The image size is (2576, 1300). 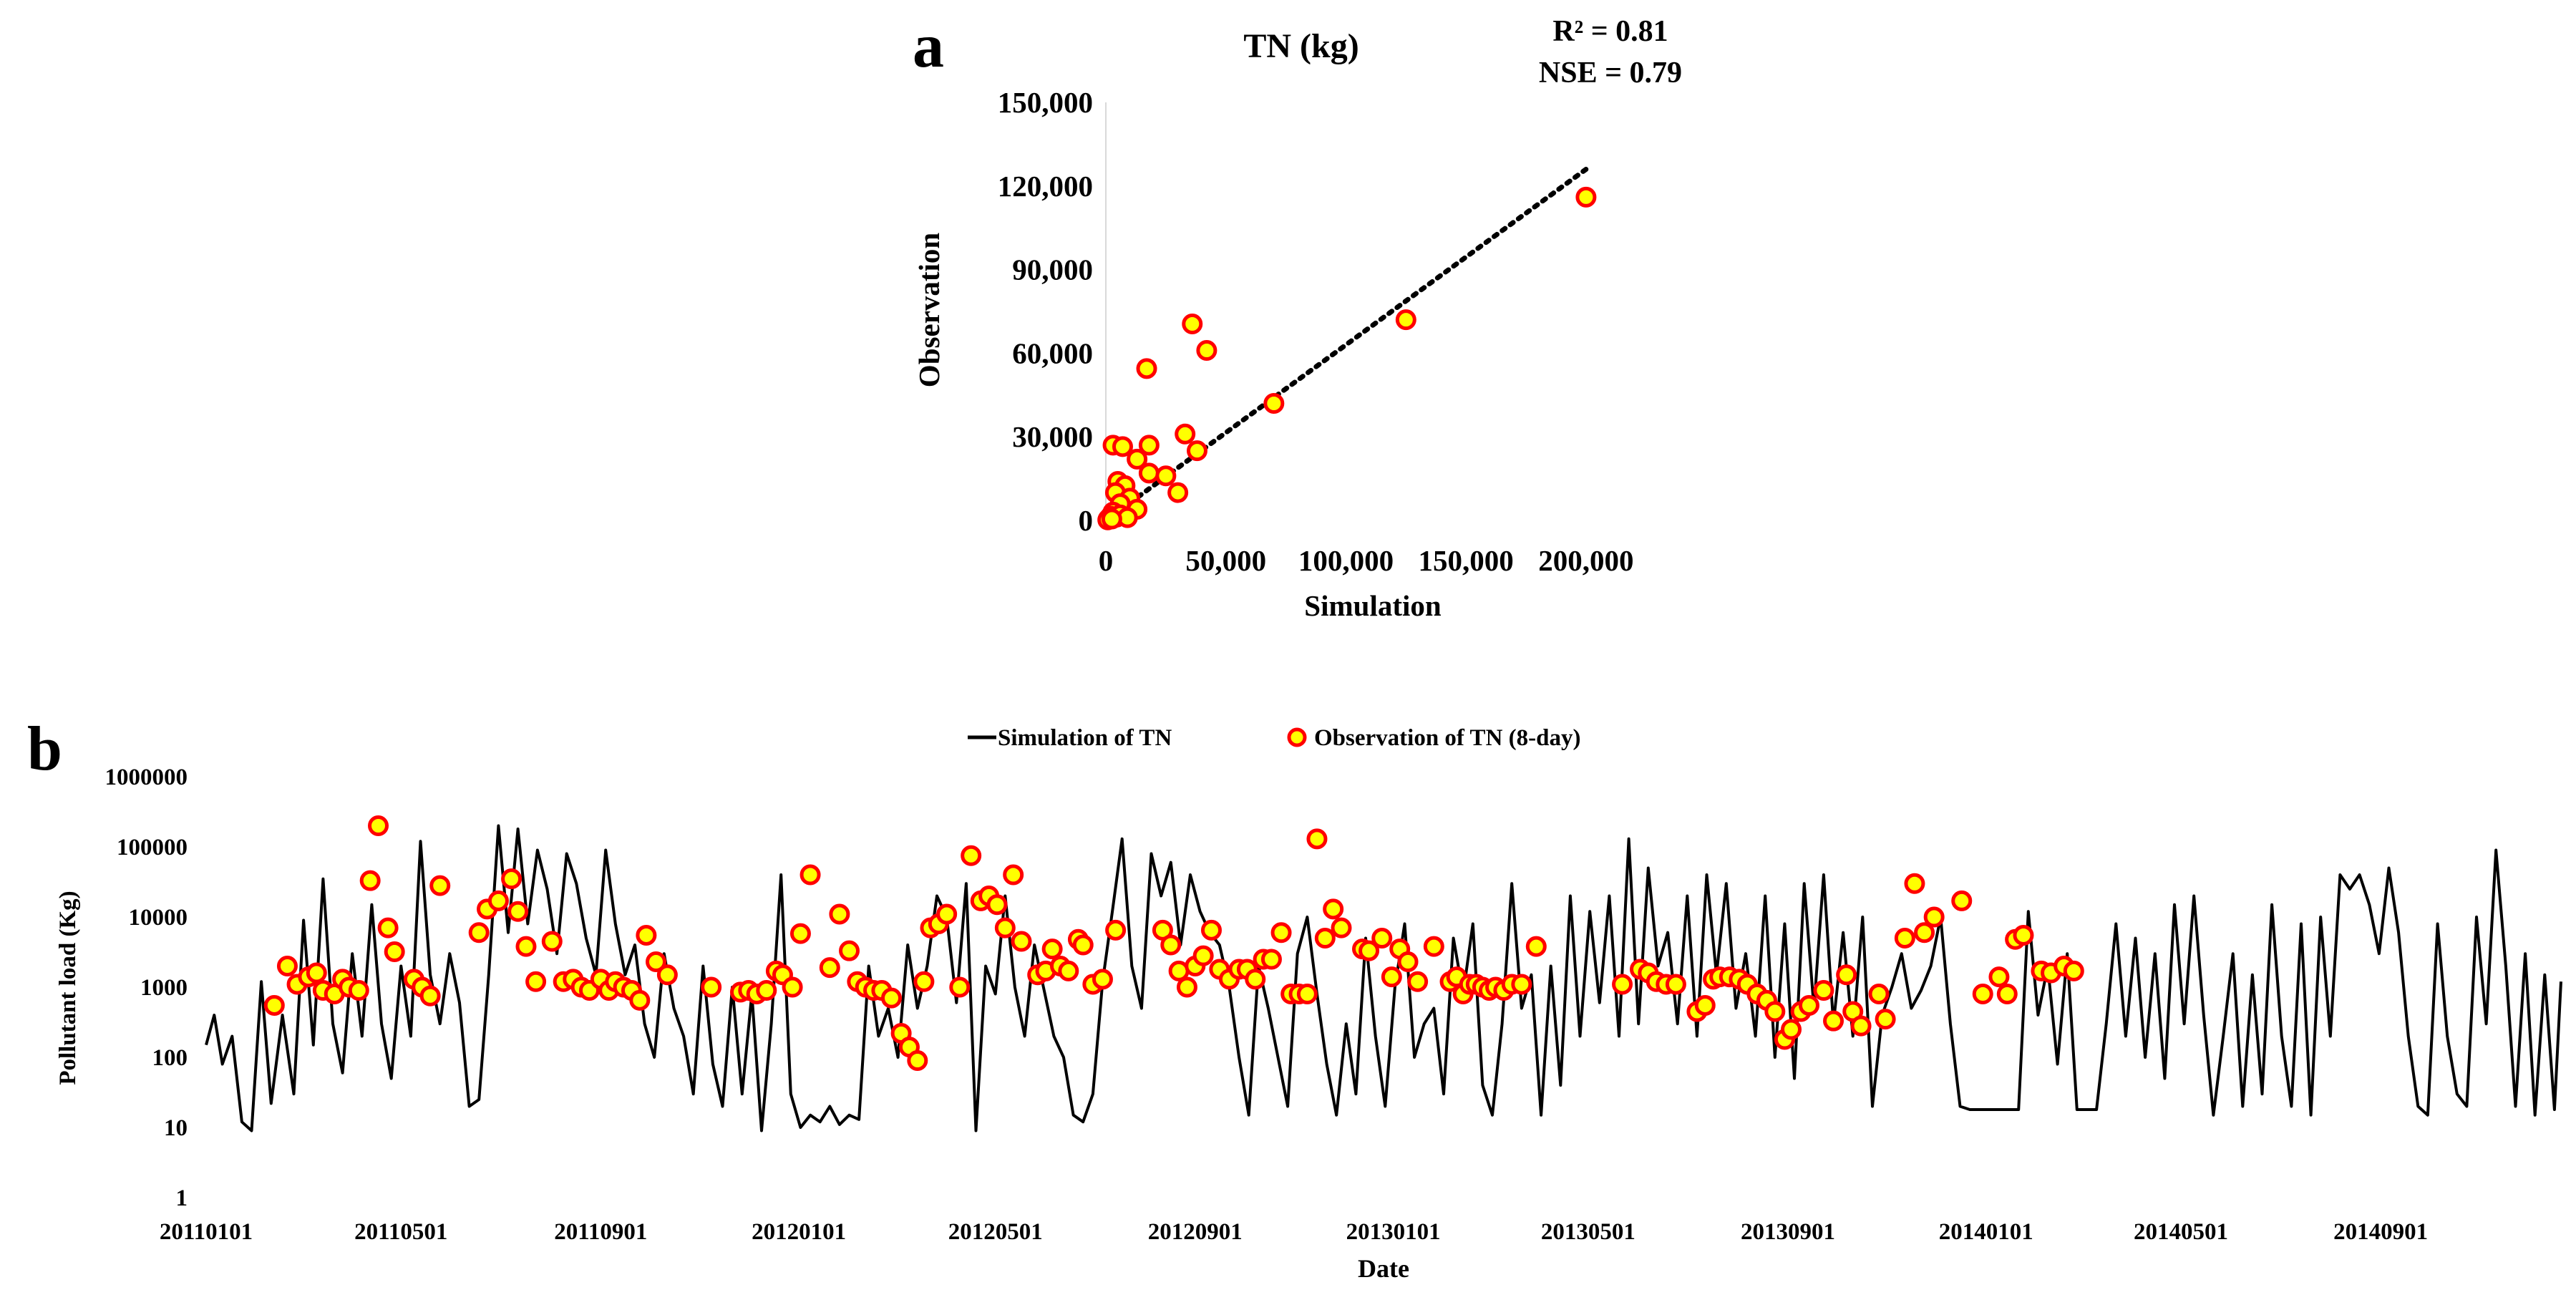 What do you see at coordinates (1225, 560) in the screenshot?
I see `x-tick-label: 50,000` at bounding box center [1225, 560].